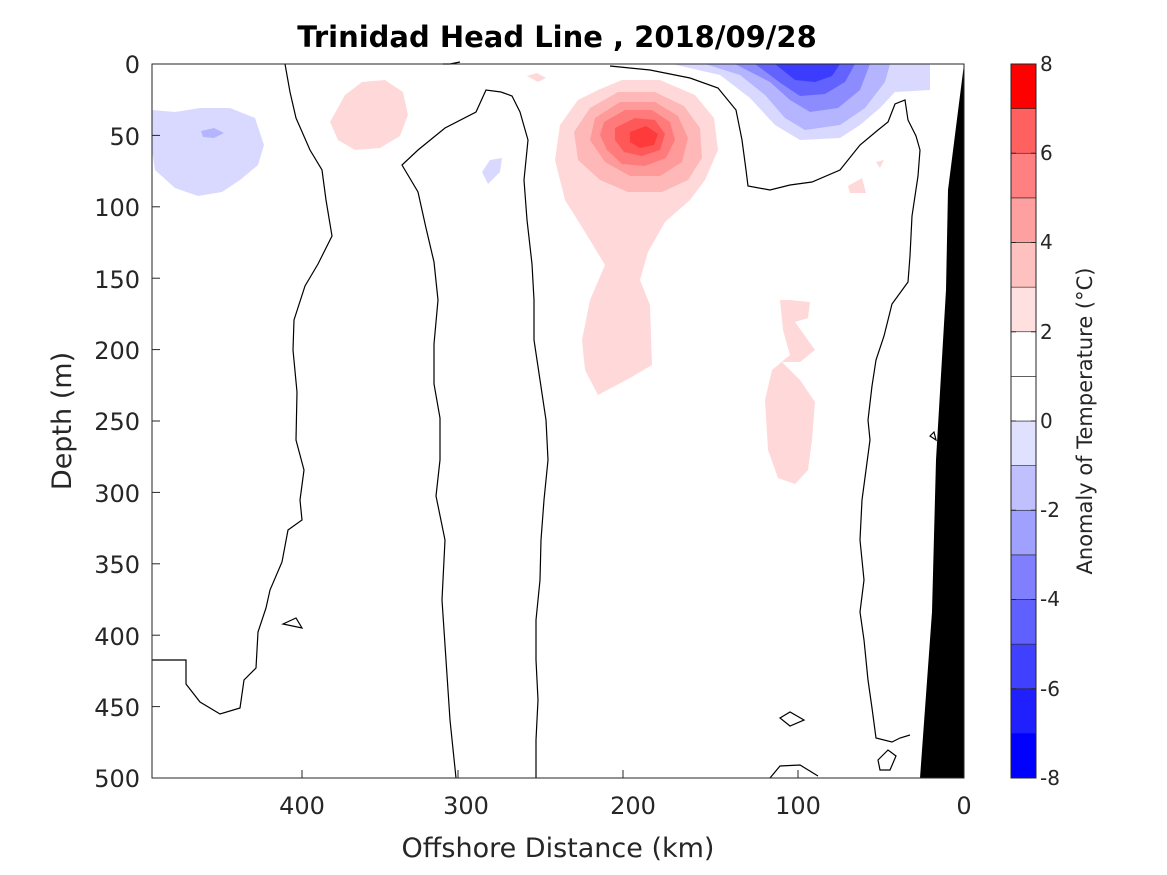  What do you see at coordinates (117, 208) in the screenshot?
I see `y-tick-label: 100` at bounding box center [117, 208].